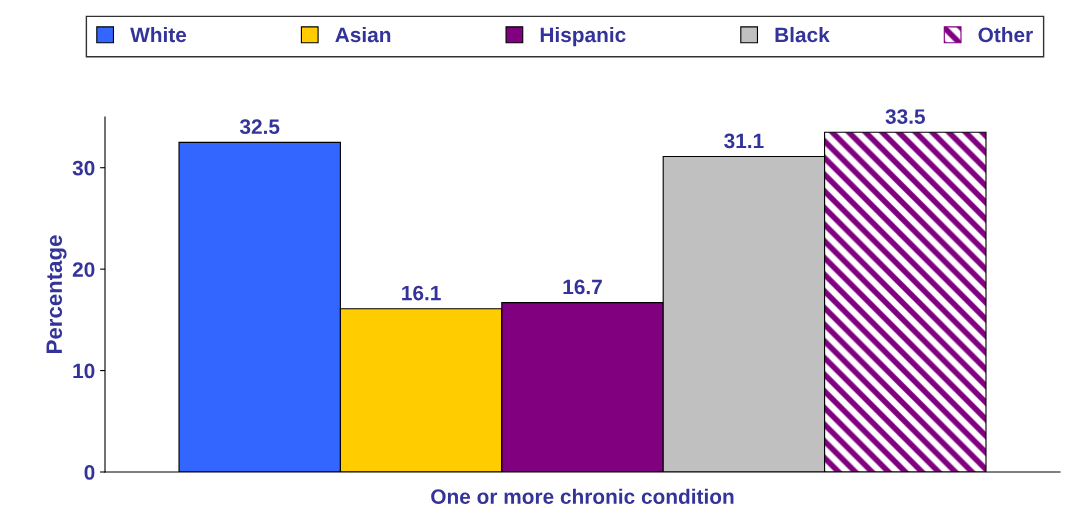 Image resolution: width=1065 pixels, height=519 pixels. I want to click on y-tick-label: 20, so click(83, 269).